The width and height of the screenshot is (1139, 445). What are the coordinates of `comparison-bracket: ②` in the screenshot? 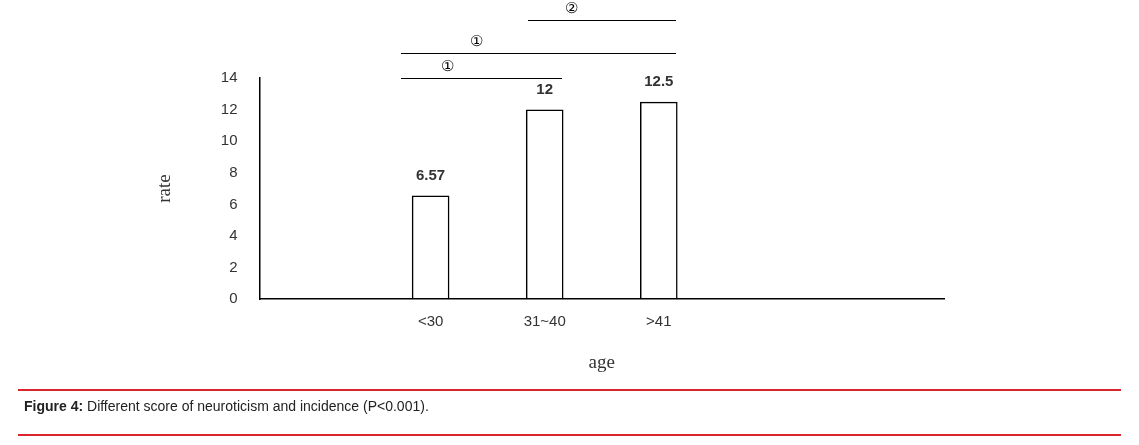 It's located at (601, 10).